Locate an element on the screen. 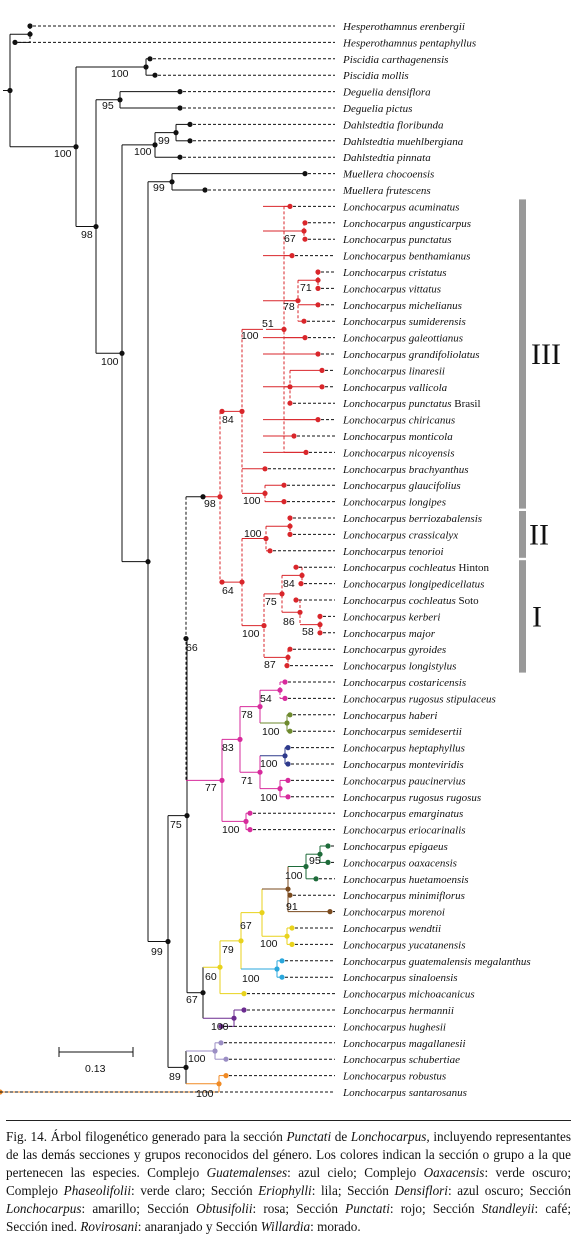 The width and height of the screenshot is (576, 1260). support-value: 79 is located at coordinates (228, 950).